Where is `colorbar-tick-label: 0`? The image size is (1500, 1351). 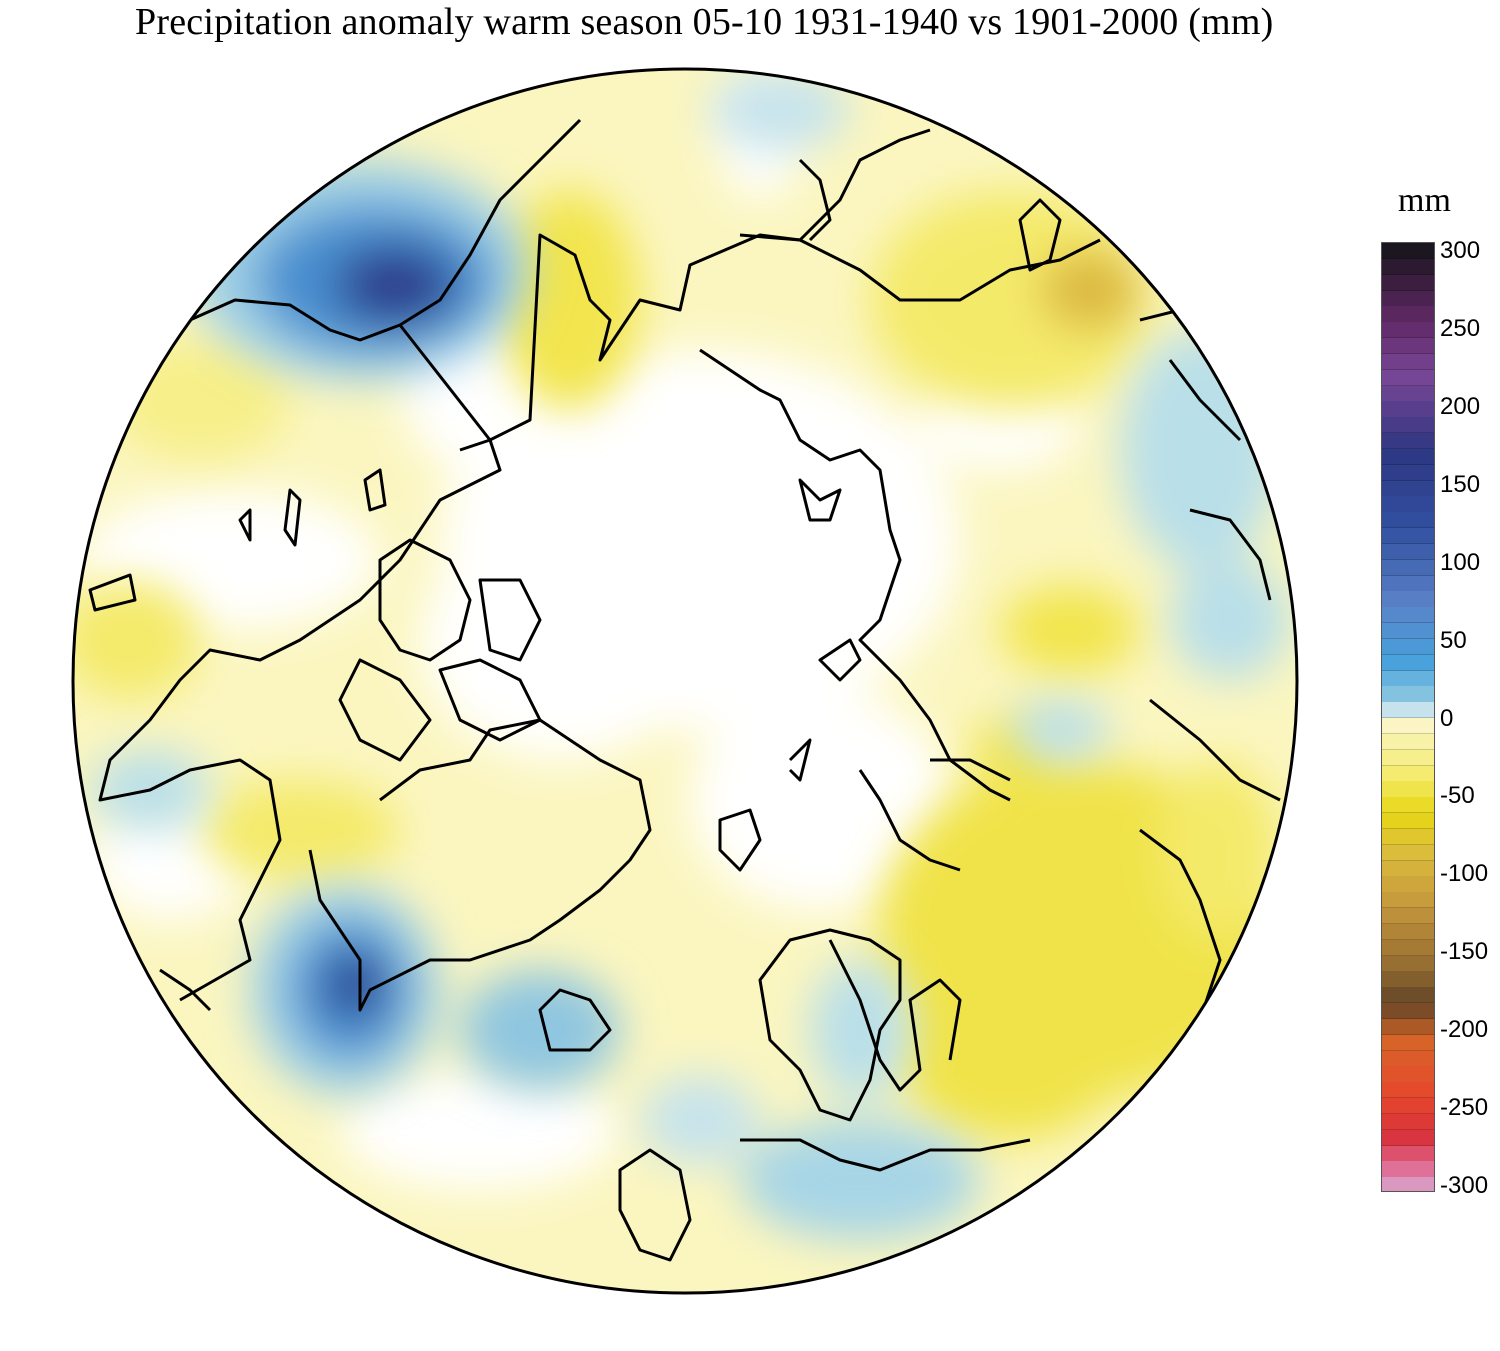
colorbar-tick-label: 0 is located at coordinates (1447, 718).